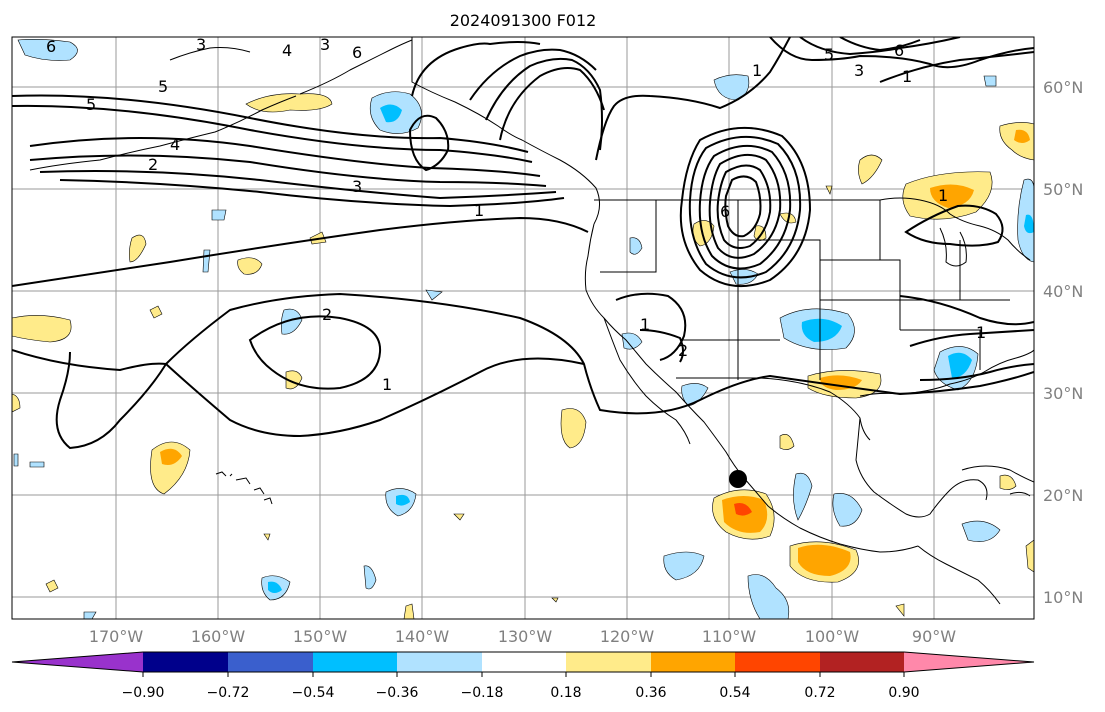  What do you see at coordinates (228, 693) in the screenshot?
I see `colorbar-tick-label: −0.72` at bounding box center [228, 693].